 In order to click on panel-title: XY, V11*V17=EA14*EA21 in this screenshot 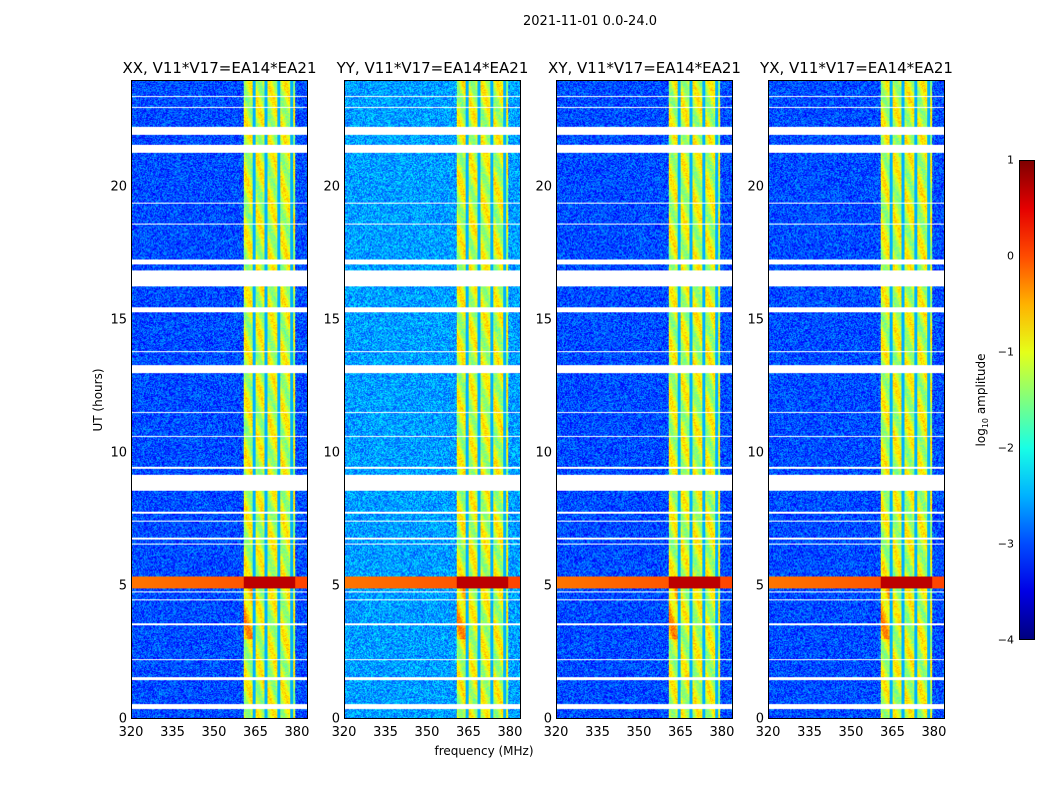, I will do `click(644, 68)`.